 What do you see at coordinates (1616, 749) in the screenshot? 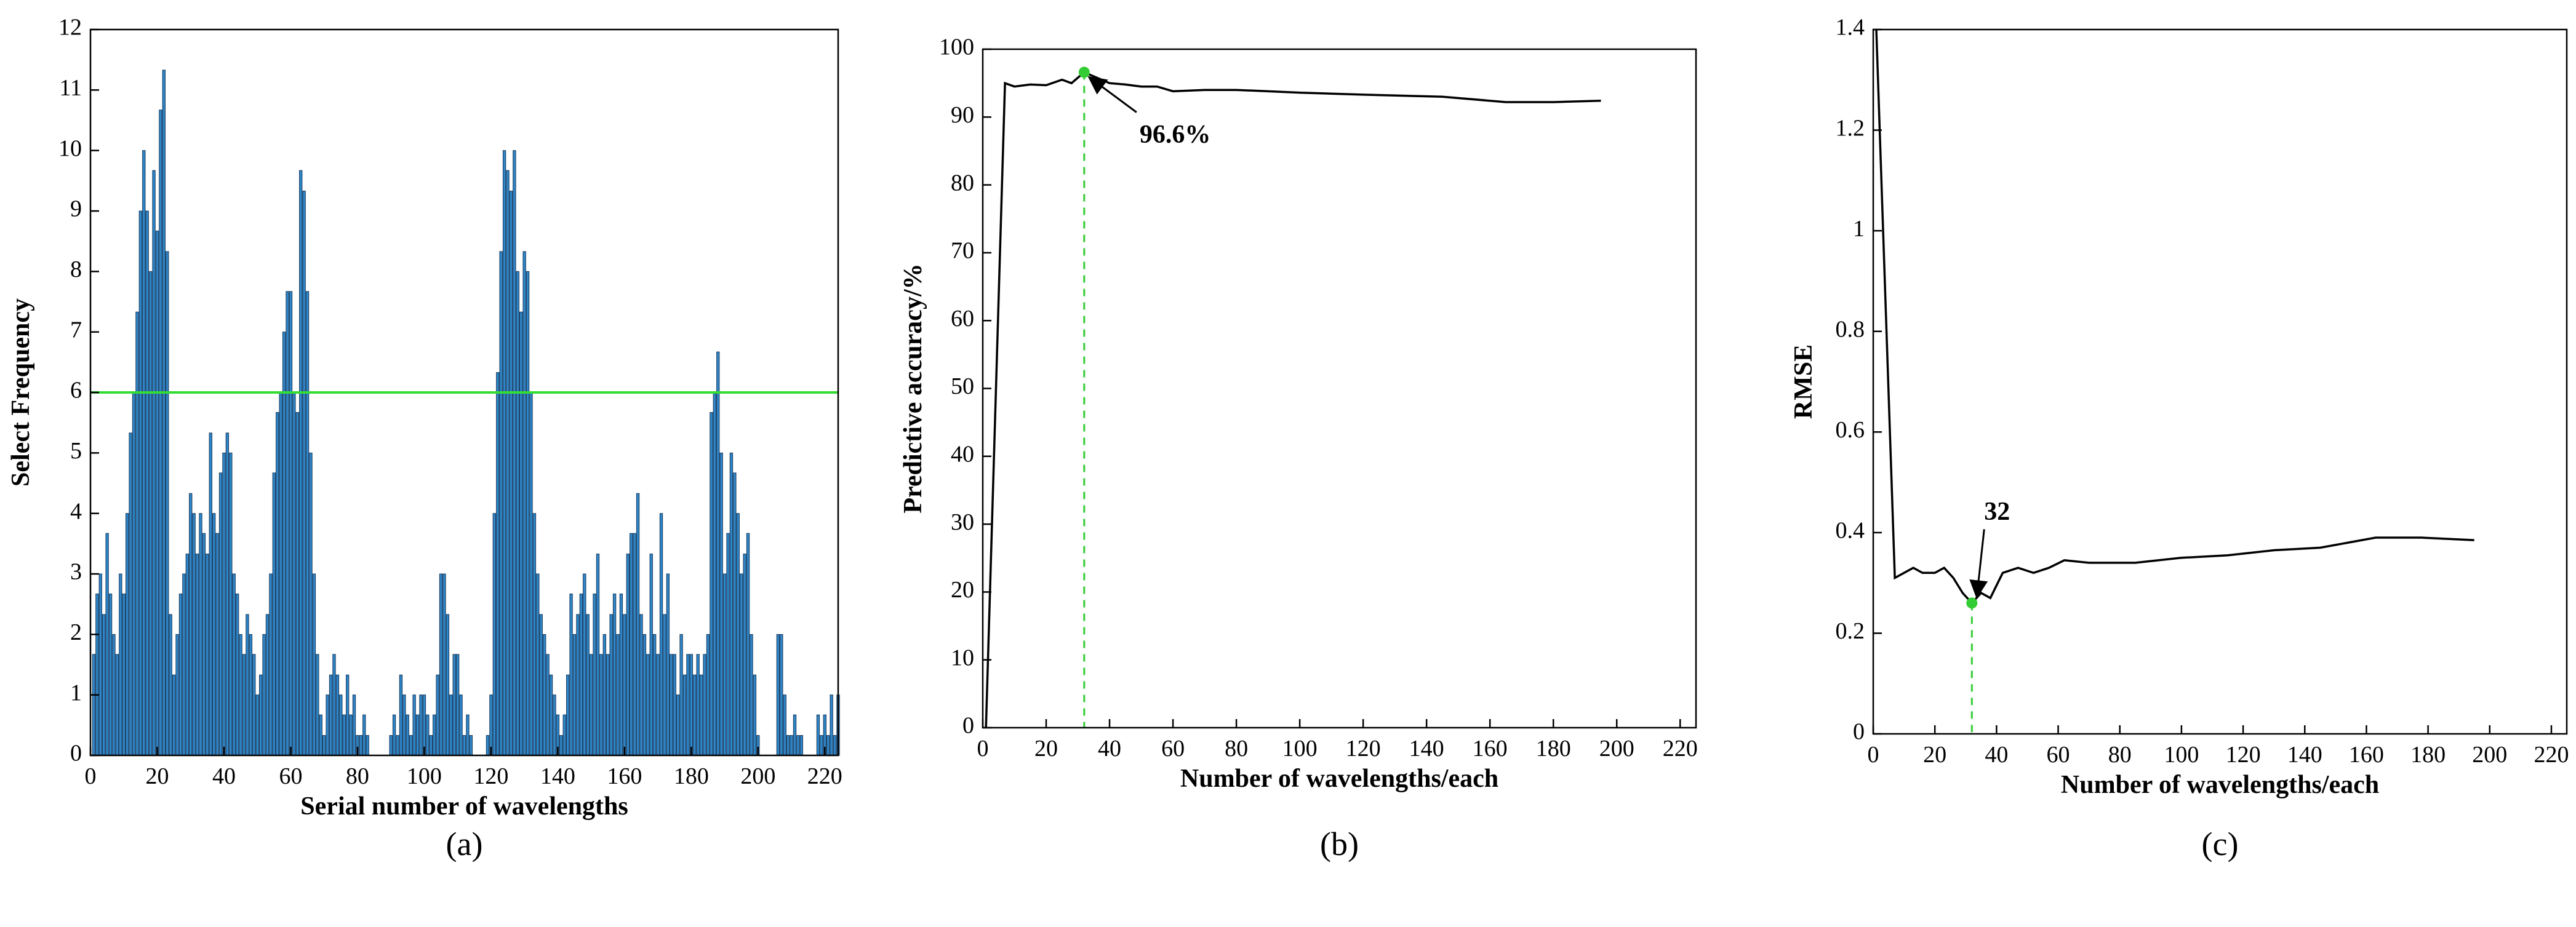
I see `x-tick-label: 200` at bounding box center [1616, 749].